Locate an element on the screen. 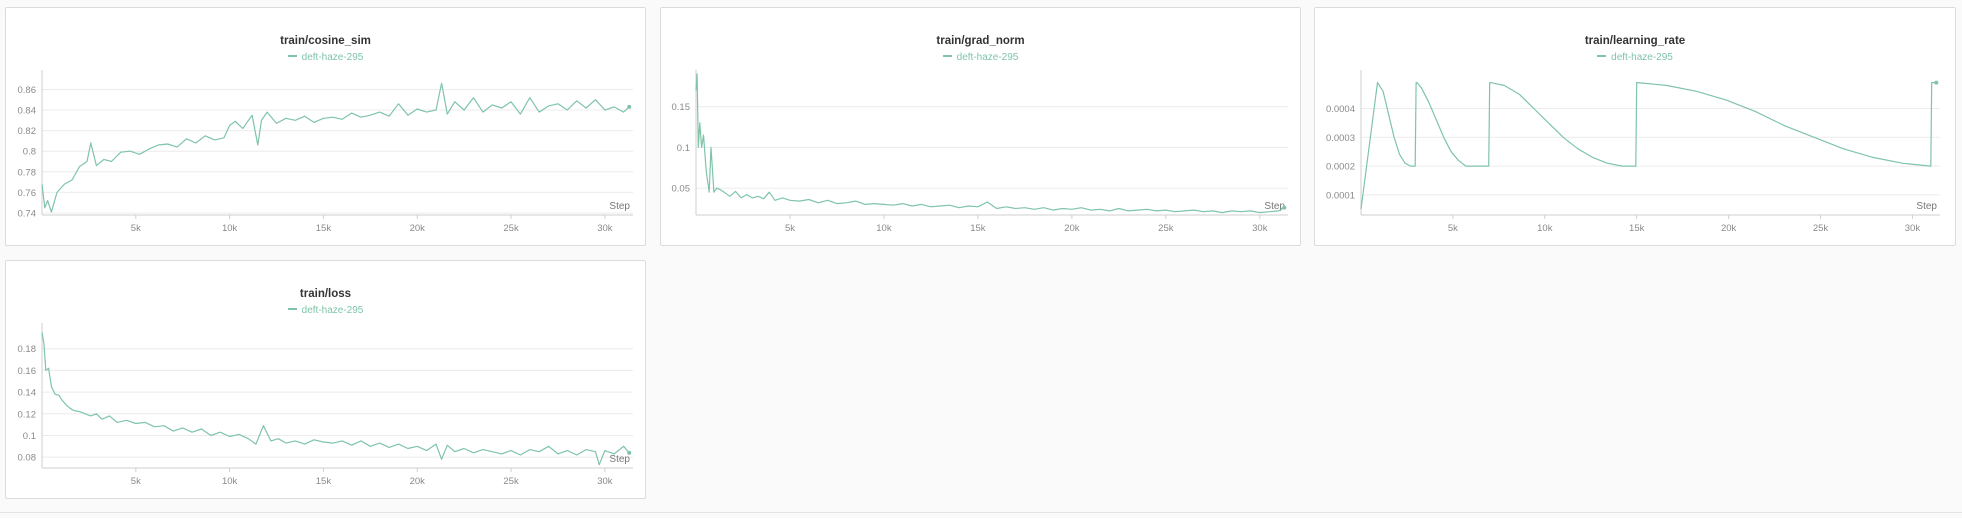 The height and width of the screenshot is (518, 1962). y-tick-label: 0.15 is located at coordinates (681, 107).